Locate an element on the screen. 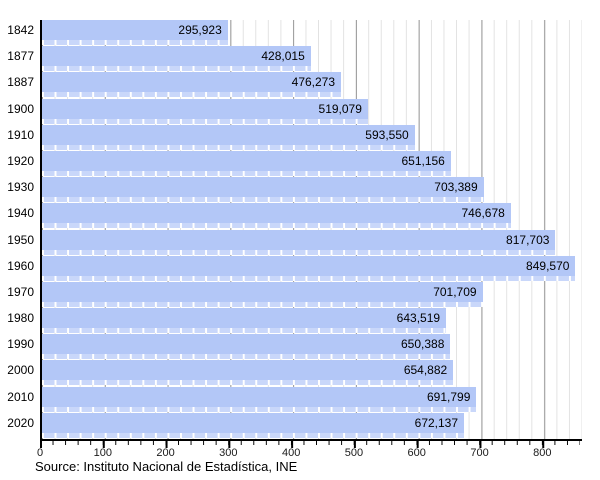 Image resolution: width=600 pixels, height=480 pixels. bar-group: 701,709 is located at coordinates (262, 294).